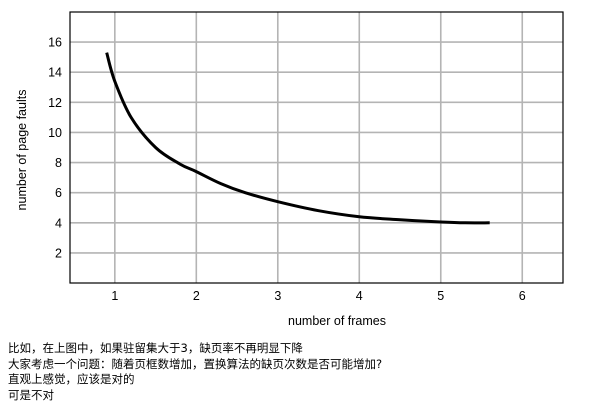 Image resolution: width=605 pixels, height=416 pixels. Describe the element at coordinates (55, 43) in the screenshot. I see `y-tick-label: 16` at that location.